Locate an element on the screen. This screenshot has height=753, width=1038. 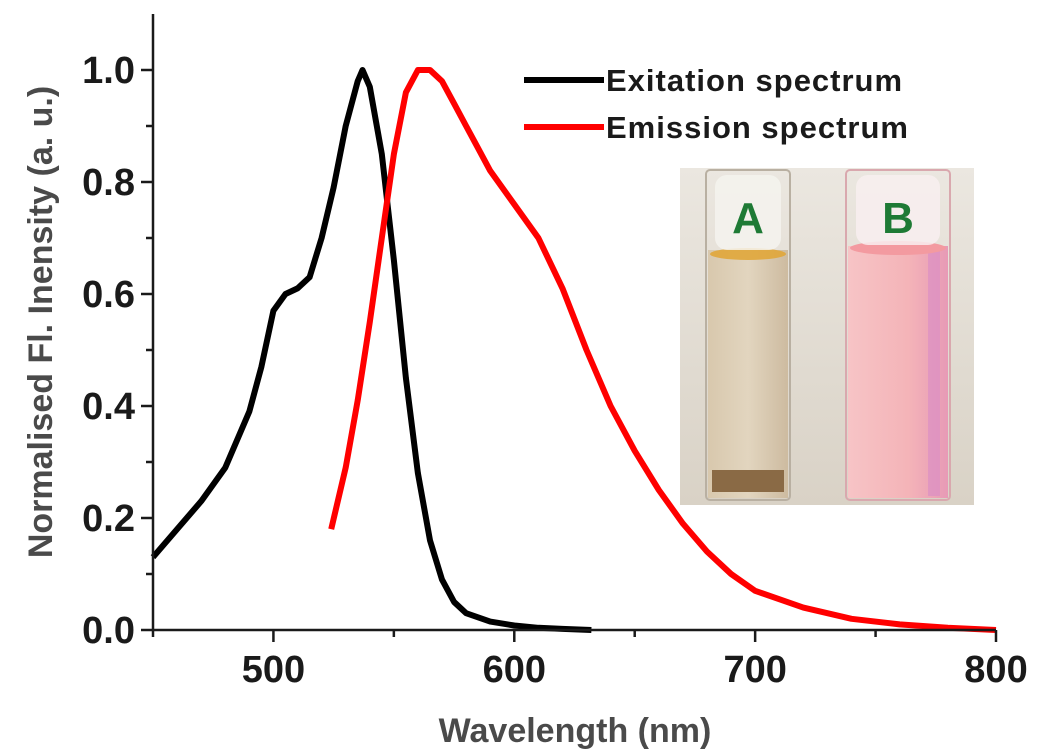
legend-label-excitation: Exitation spectrum is located at coordinates (754, 80).